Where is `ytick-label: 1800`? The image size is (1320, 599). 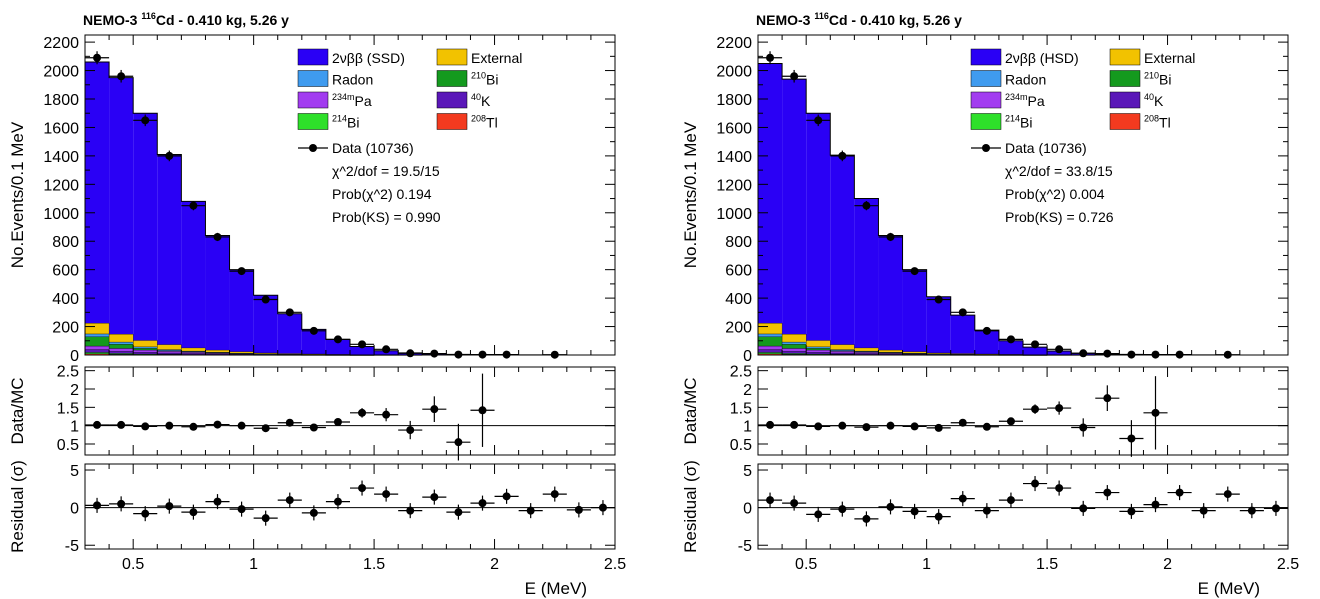
ytick-label: 1800 is located at coordinates (61, 100).